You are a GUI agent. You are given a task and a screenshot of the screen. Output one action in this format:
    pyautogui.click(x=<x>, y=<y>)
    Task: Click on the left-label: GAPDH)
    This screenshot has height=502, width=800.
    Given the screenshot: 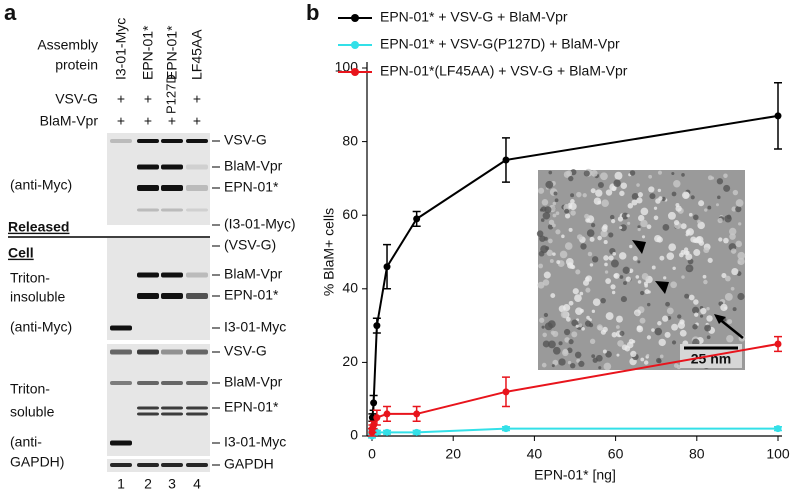 What is the action you would take?
    pyautogui.click(x=37, y=462)
    